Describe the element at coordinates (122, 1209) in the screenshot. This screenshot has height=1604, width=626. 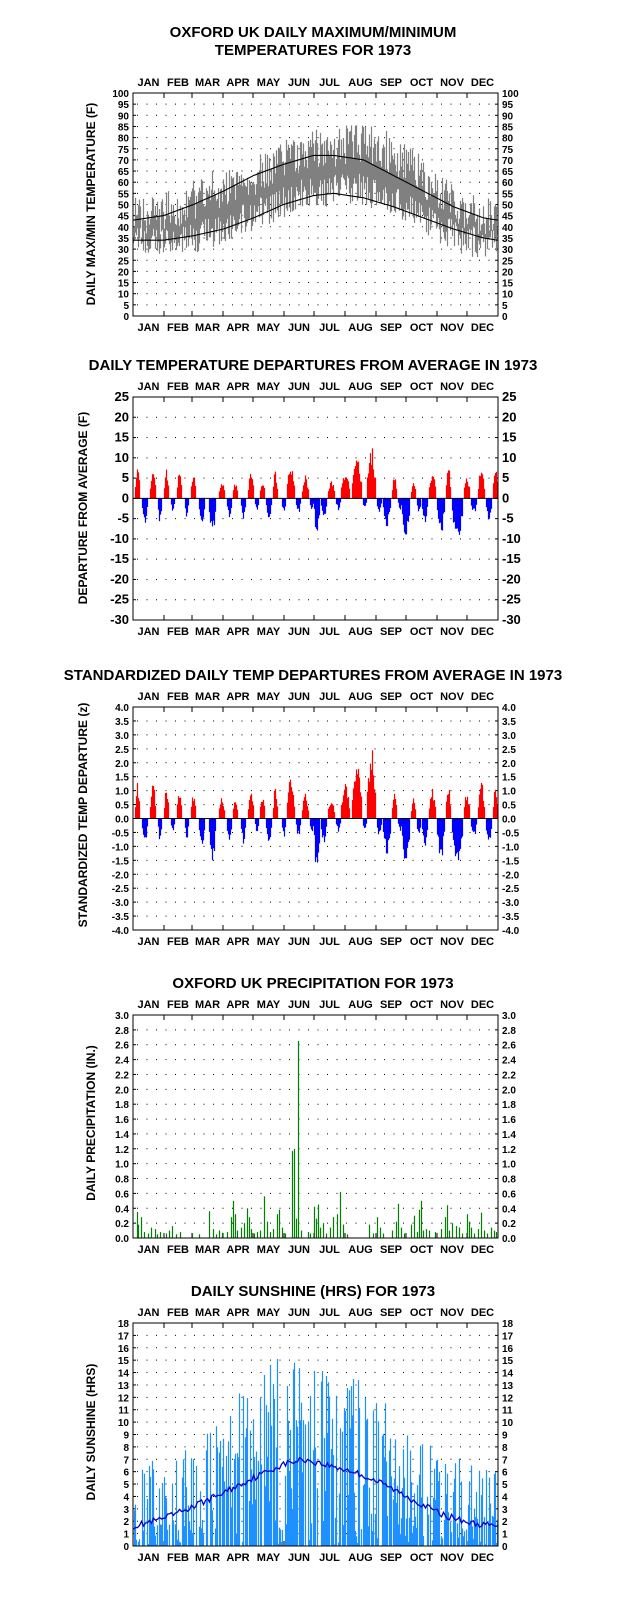
I see `chart4-y-tick-label-left: 0.4` at that location.